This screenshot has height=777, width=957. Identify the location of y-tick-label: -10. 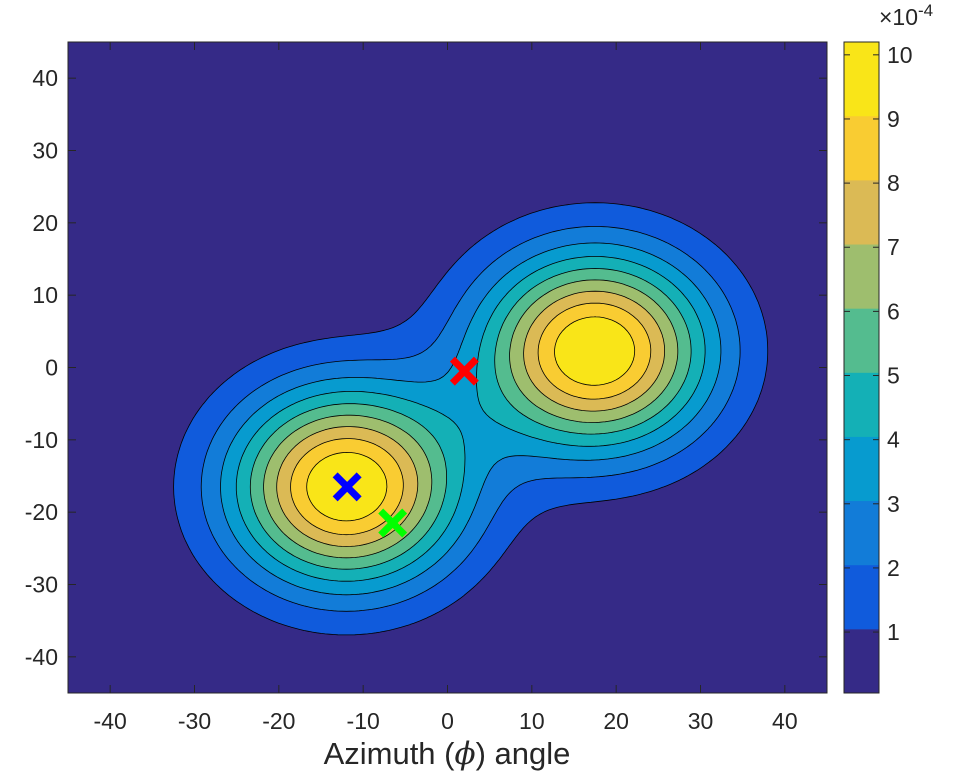
(41, 440).